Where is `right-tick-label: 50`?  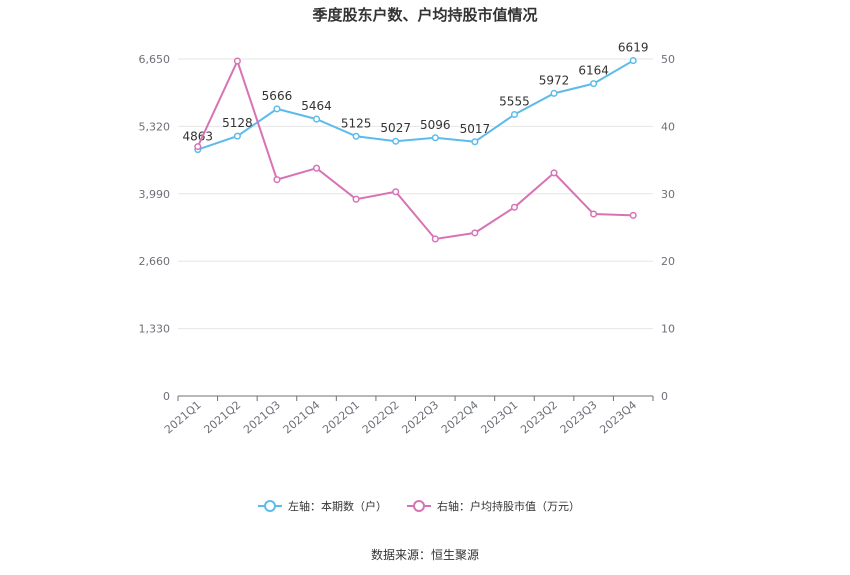 right-tick-label: 50 is located at coordinates (668, 59).